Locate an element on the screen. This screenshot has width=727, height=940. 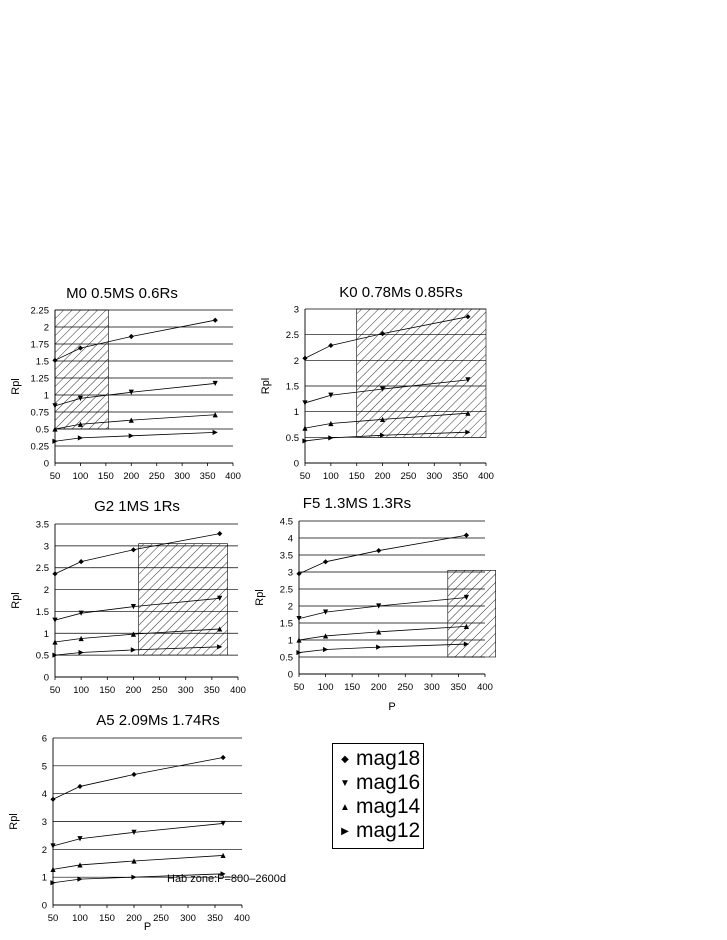
y-tick-label: 4.5 is located at coordinates (286, 522).